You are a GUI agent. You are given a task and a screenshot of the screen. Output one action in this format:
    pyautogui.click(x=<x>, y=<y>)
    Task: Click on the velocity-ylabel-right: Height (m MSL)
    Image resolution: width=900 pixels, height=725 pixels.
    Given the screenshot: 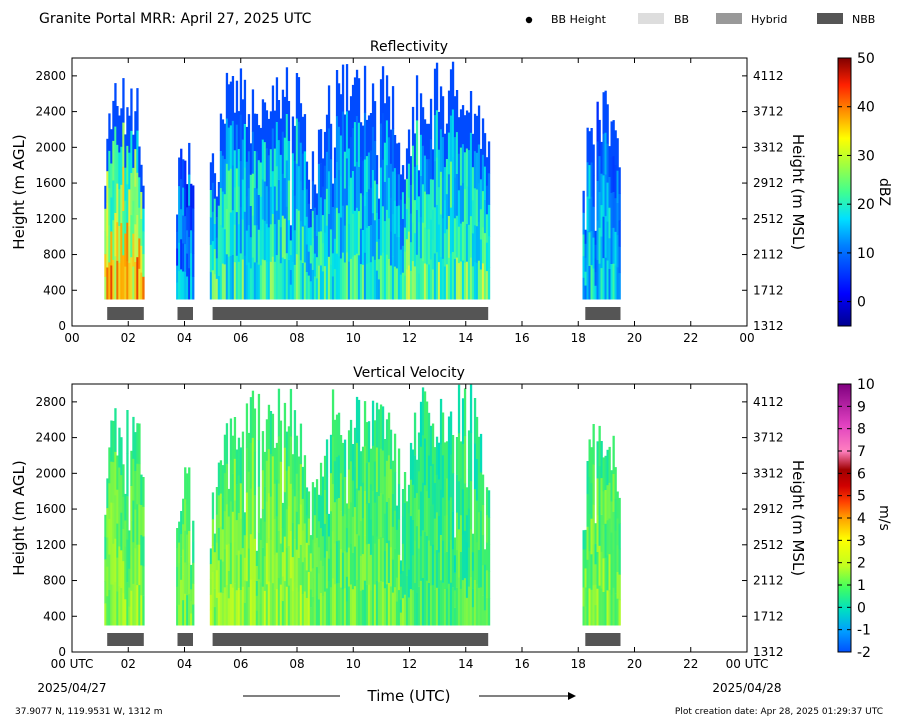 What is the action you would take?
    pyautogui.click(x=798, y=518)
    